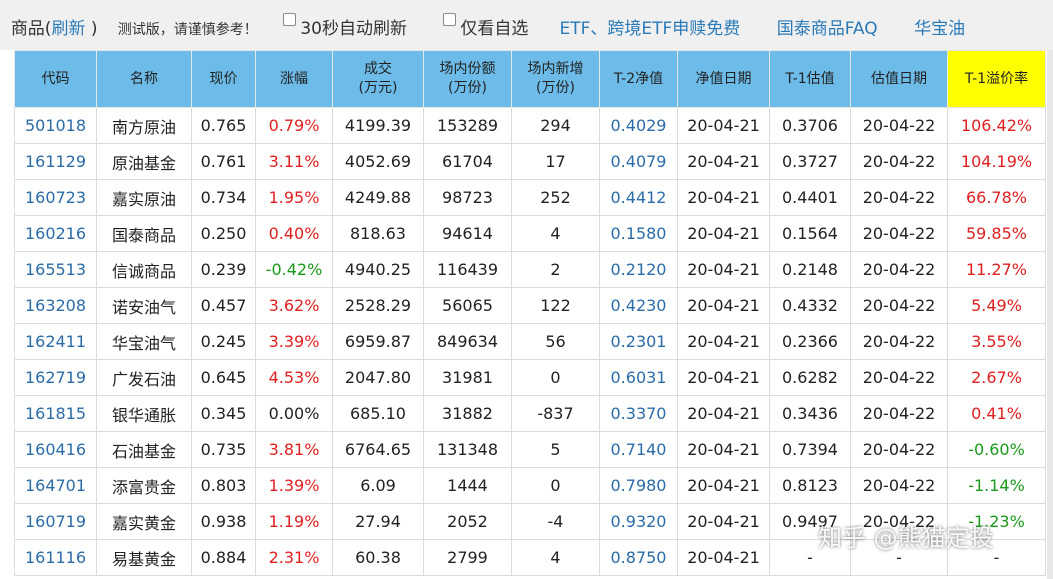 This screenshot has width=1053, height=579. What do you see at coordinates (144, 269) in the screenshot?
I see `cell: 信诚商品` at bounding box center [144, 269].